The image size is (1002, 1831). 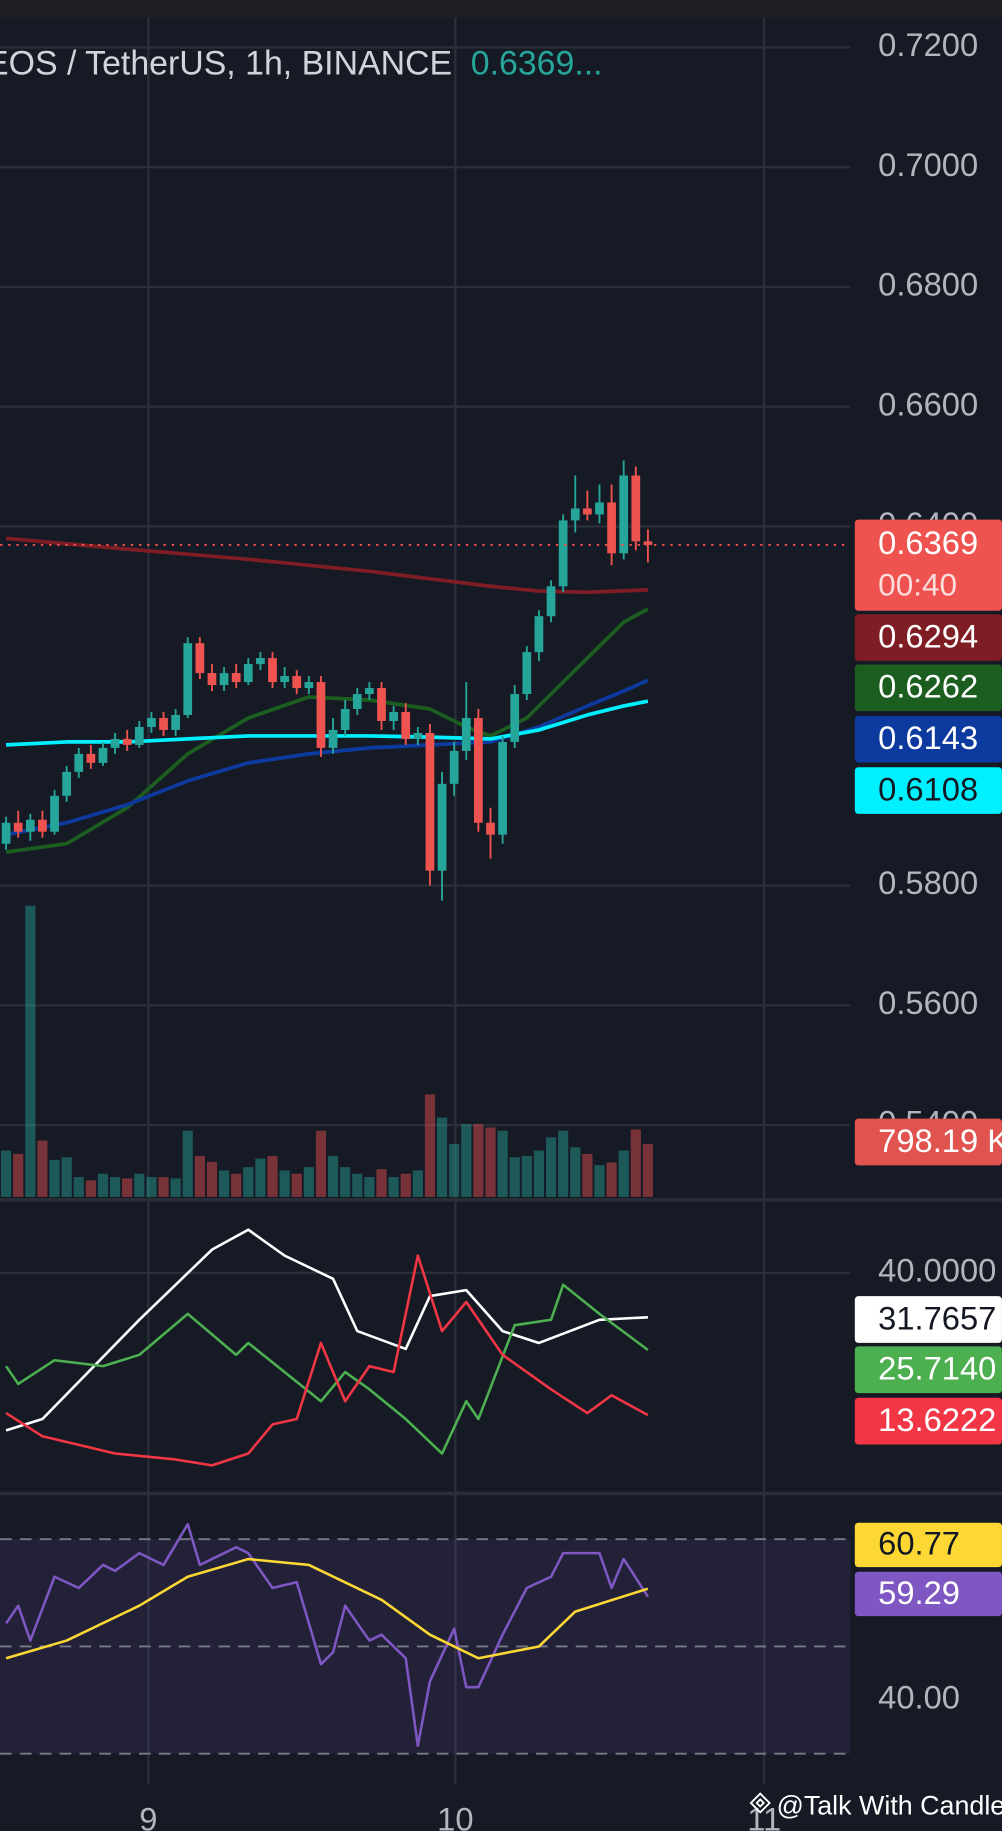 I want to click on watermark-icon, so click(x=760, y=1803).